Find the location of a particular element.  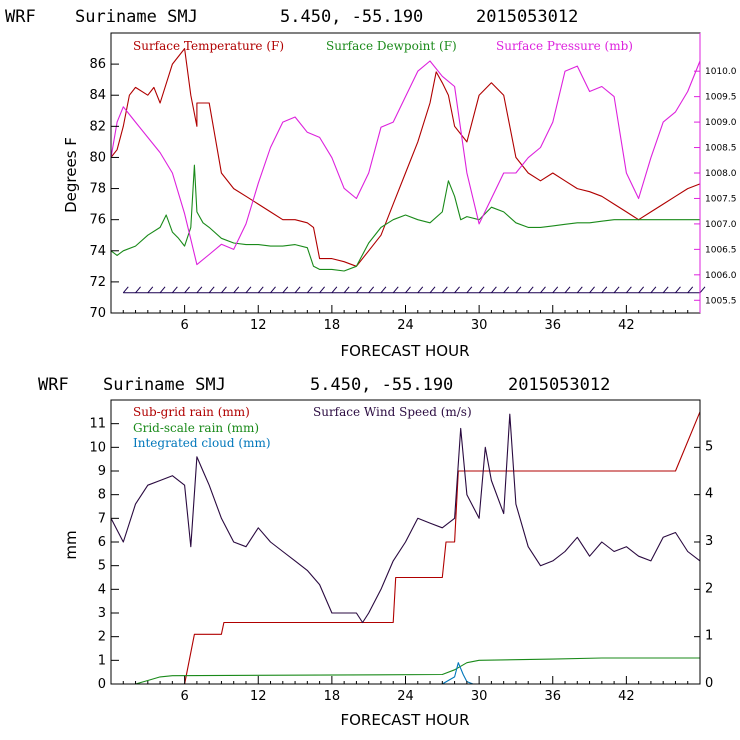

bottom-x-tick-label: 12 is located at coordinates (258, 696).